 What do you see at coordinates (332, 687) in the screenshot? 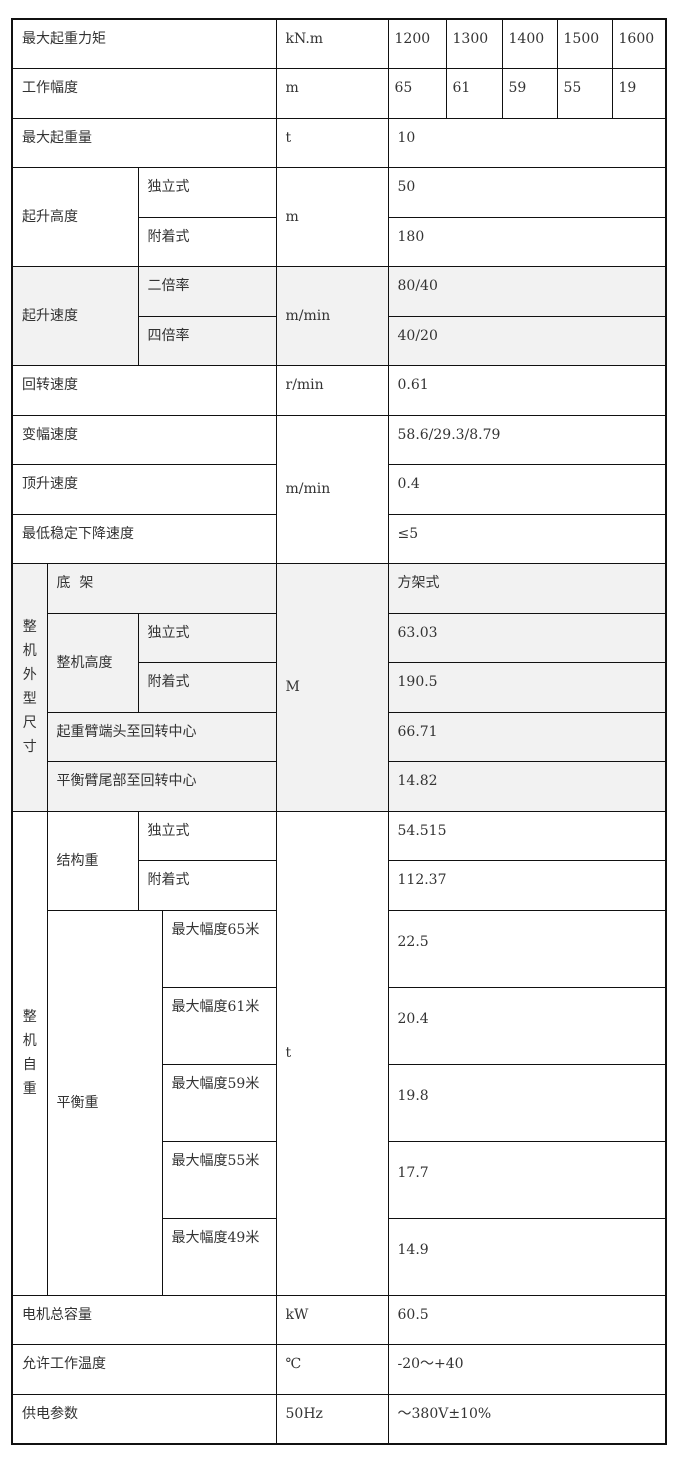
I see `unit: M` at bounding box center [332, 687].